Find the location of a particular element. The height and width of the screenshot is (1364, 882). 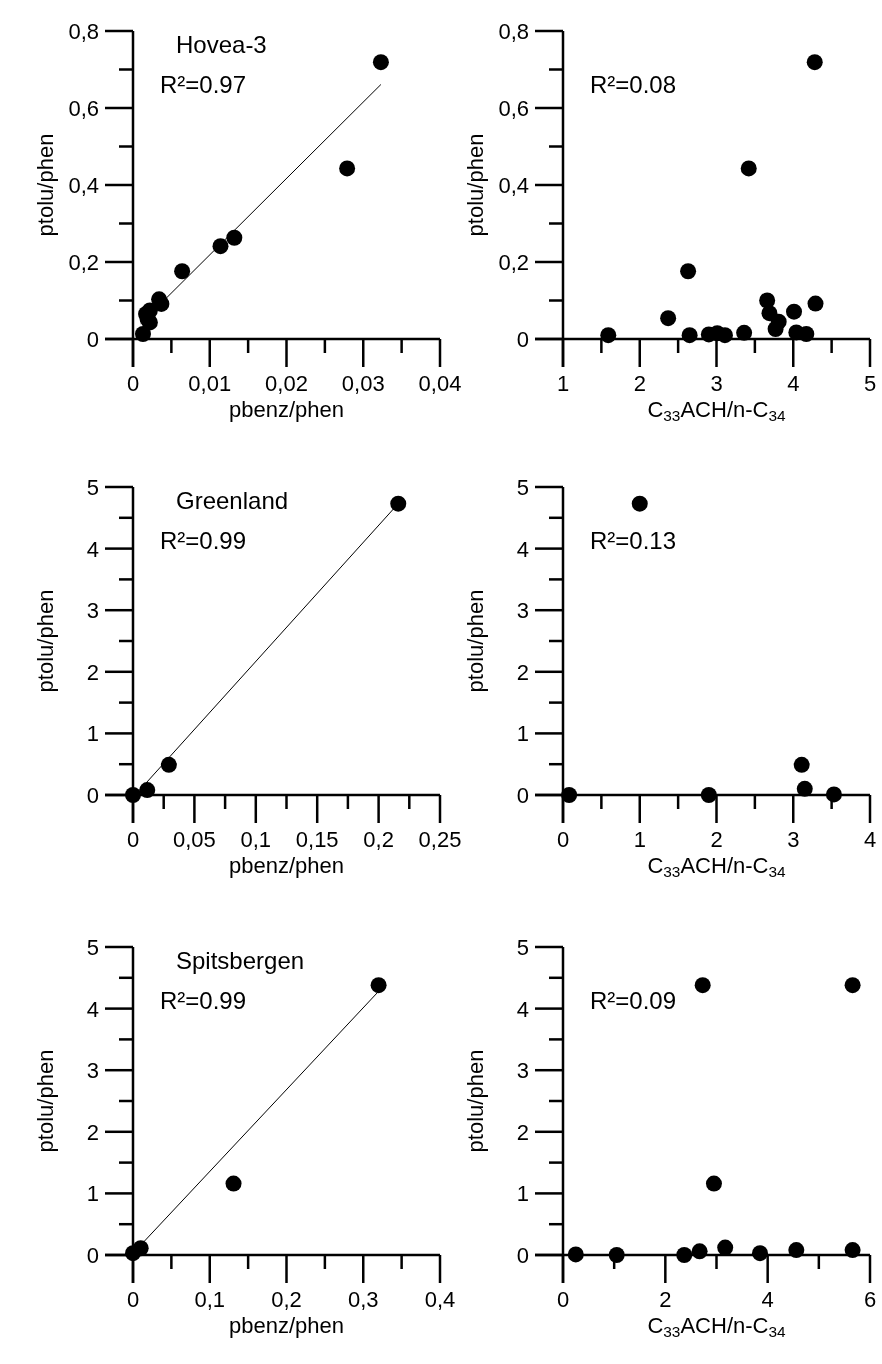

annotation: R²=0.09 is located at coordinates (633, 1000).